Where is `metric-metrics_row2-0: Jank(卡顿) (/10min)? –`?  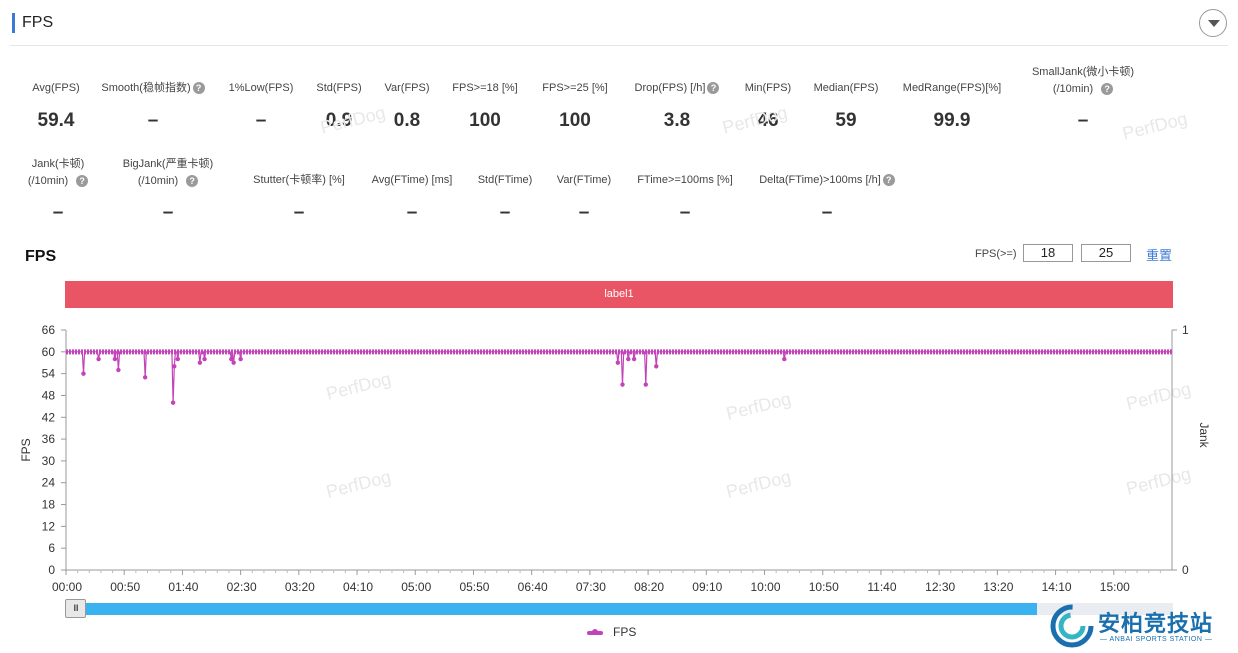 metric-metrics_row2-0: Jank(卡顿) (/10min)? – is located at coordinates (69, 189).